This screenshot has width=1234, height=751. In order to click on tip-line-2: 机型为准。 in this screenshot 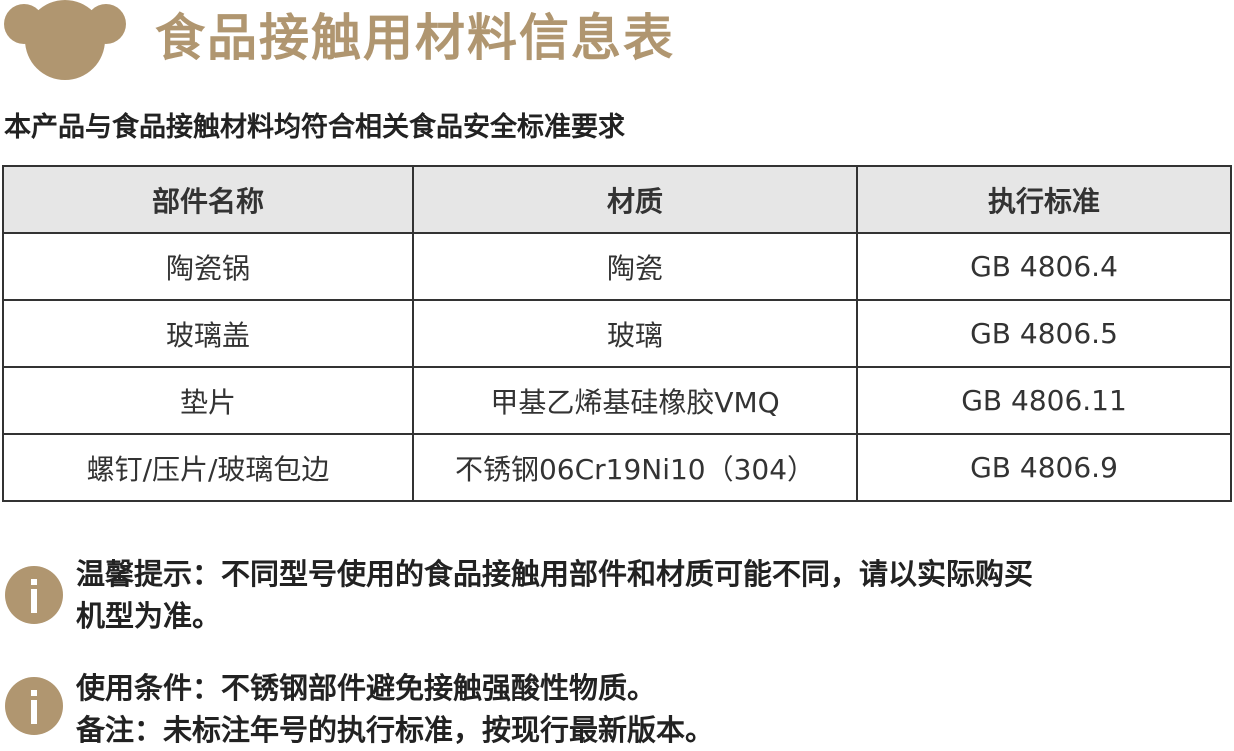, I will do `click(149, 616)`.